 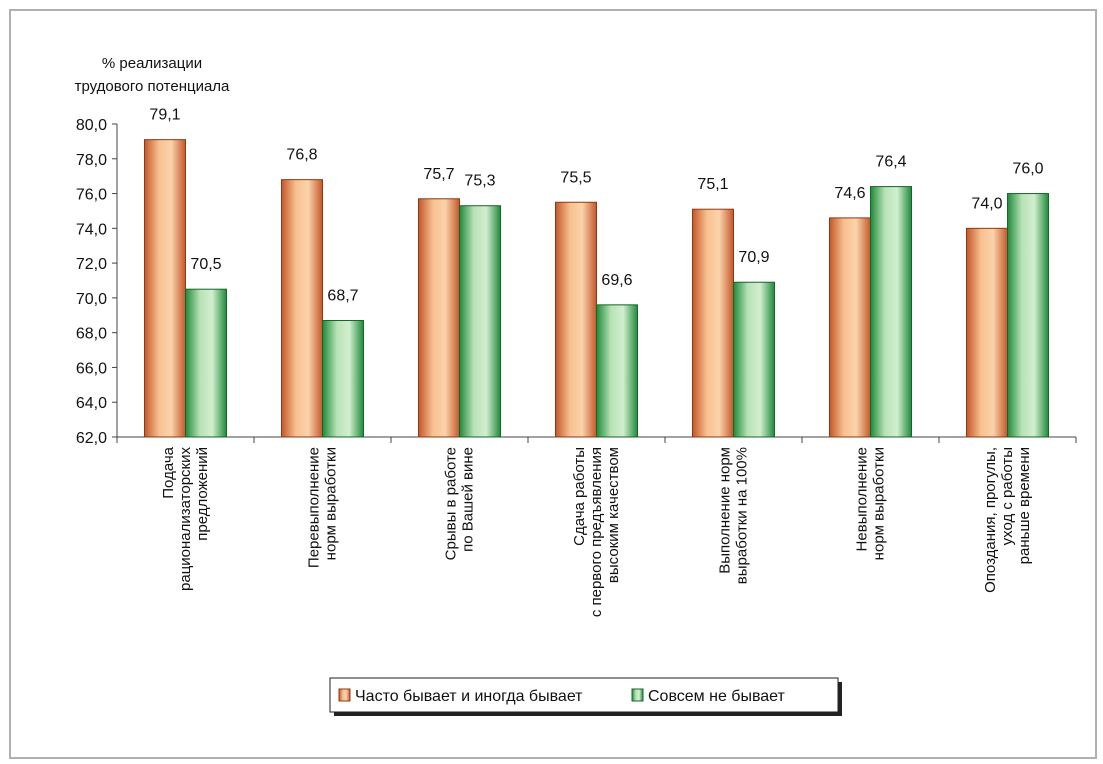 What do you see at coordinates (479, 181) in the screenshot?
I see `data-label: 75,3` at bounding box center [479, 181].